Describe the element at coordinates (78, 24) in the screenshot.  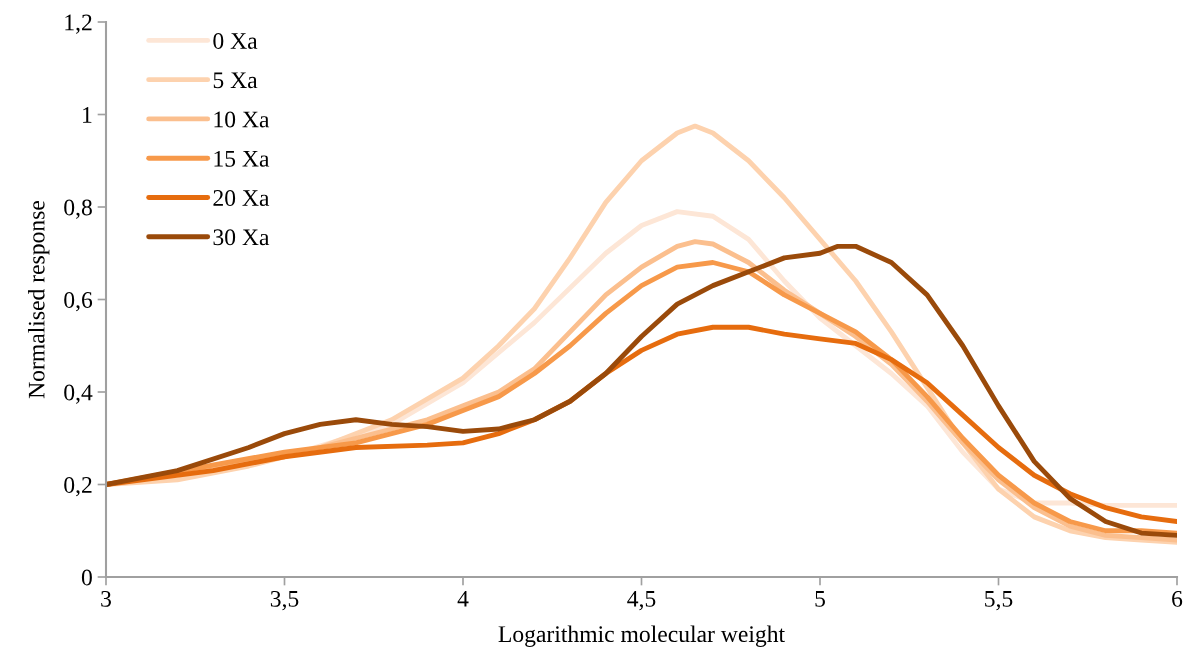
I see `y-tick-label: 1,2` at that location.